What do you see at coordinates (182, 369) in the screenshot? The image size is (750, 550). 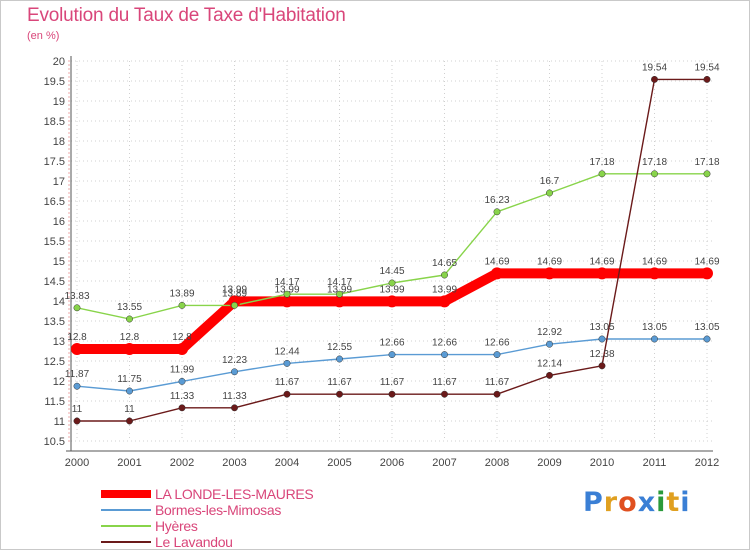 I see `data-label: 11.99` at bounding box center [182, 369].